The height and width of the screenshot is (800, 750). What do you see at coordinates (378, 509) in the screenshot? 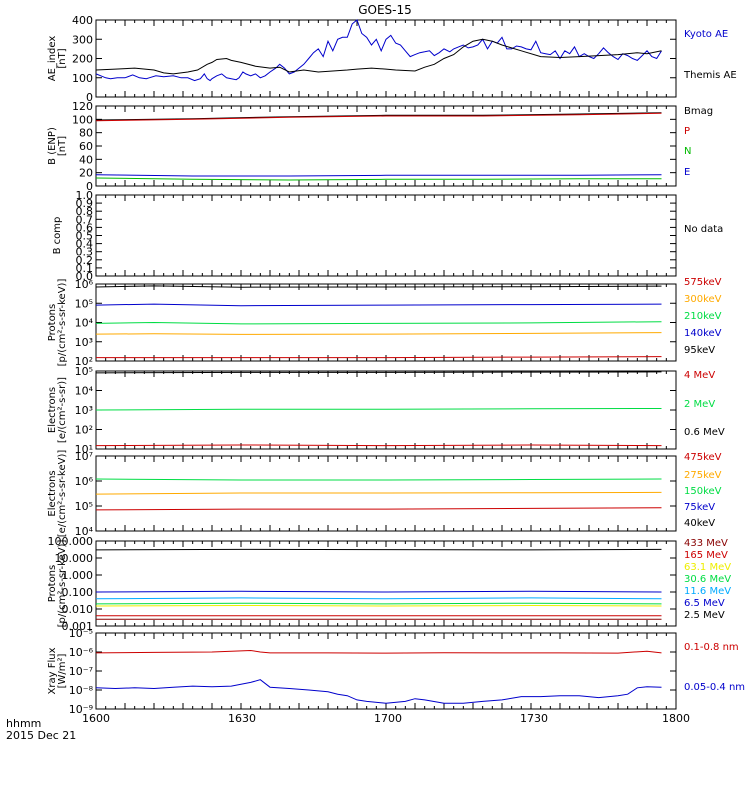
I see `series-line-475kev` at bounding box center [378, 509].